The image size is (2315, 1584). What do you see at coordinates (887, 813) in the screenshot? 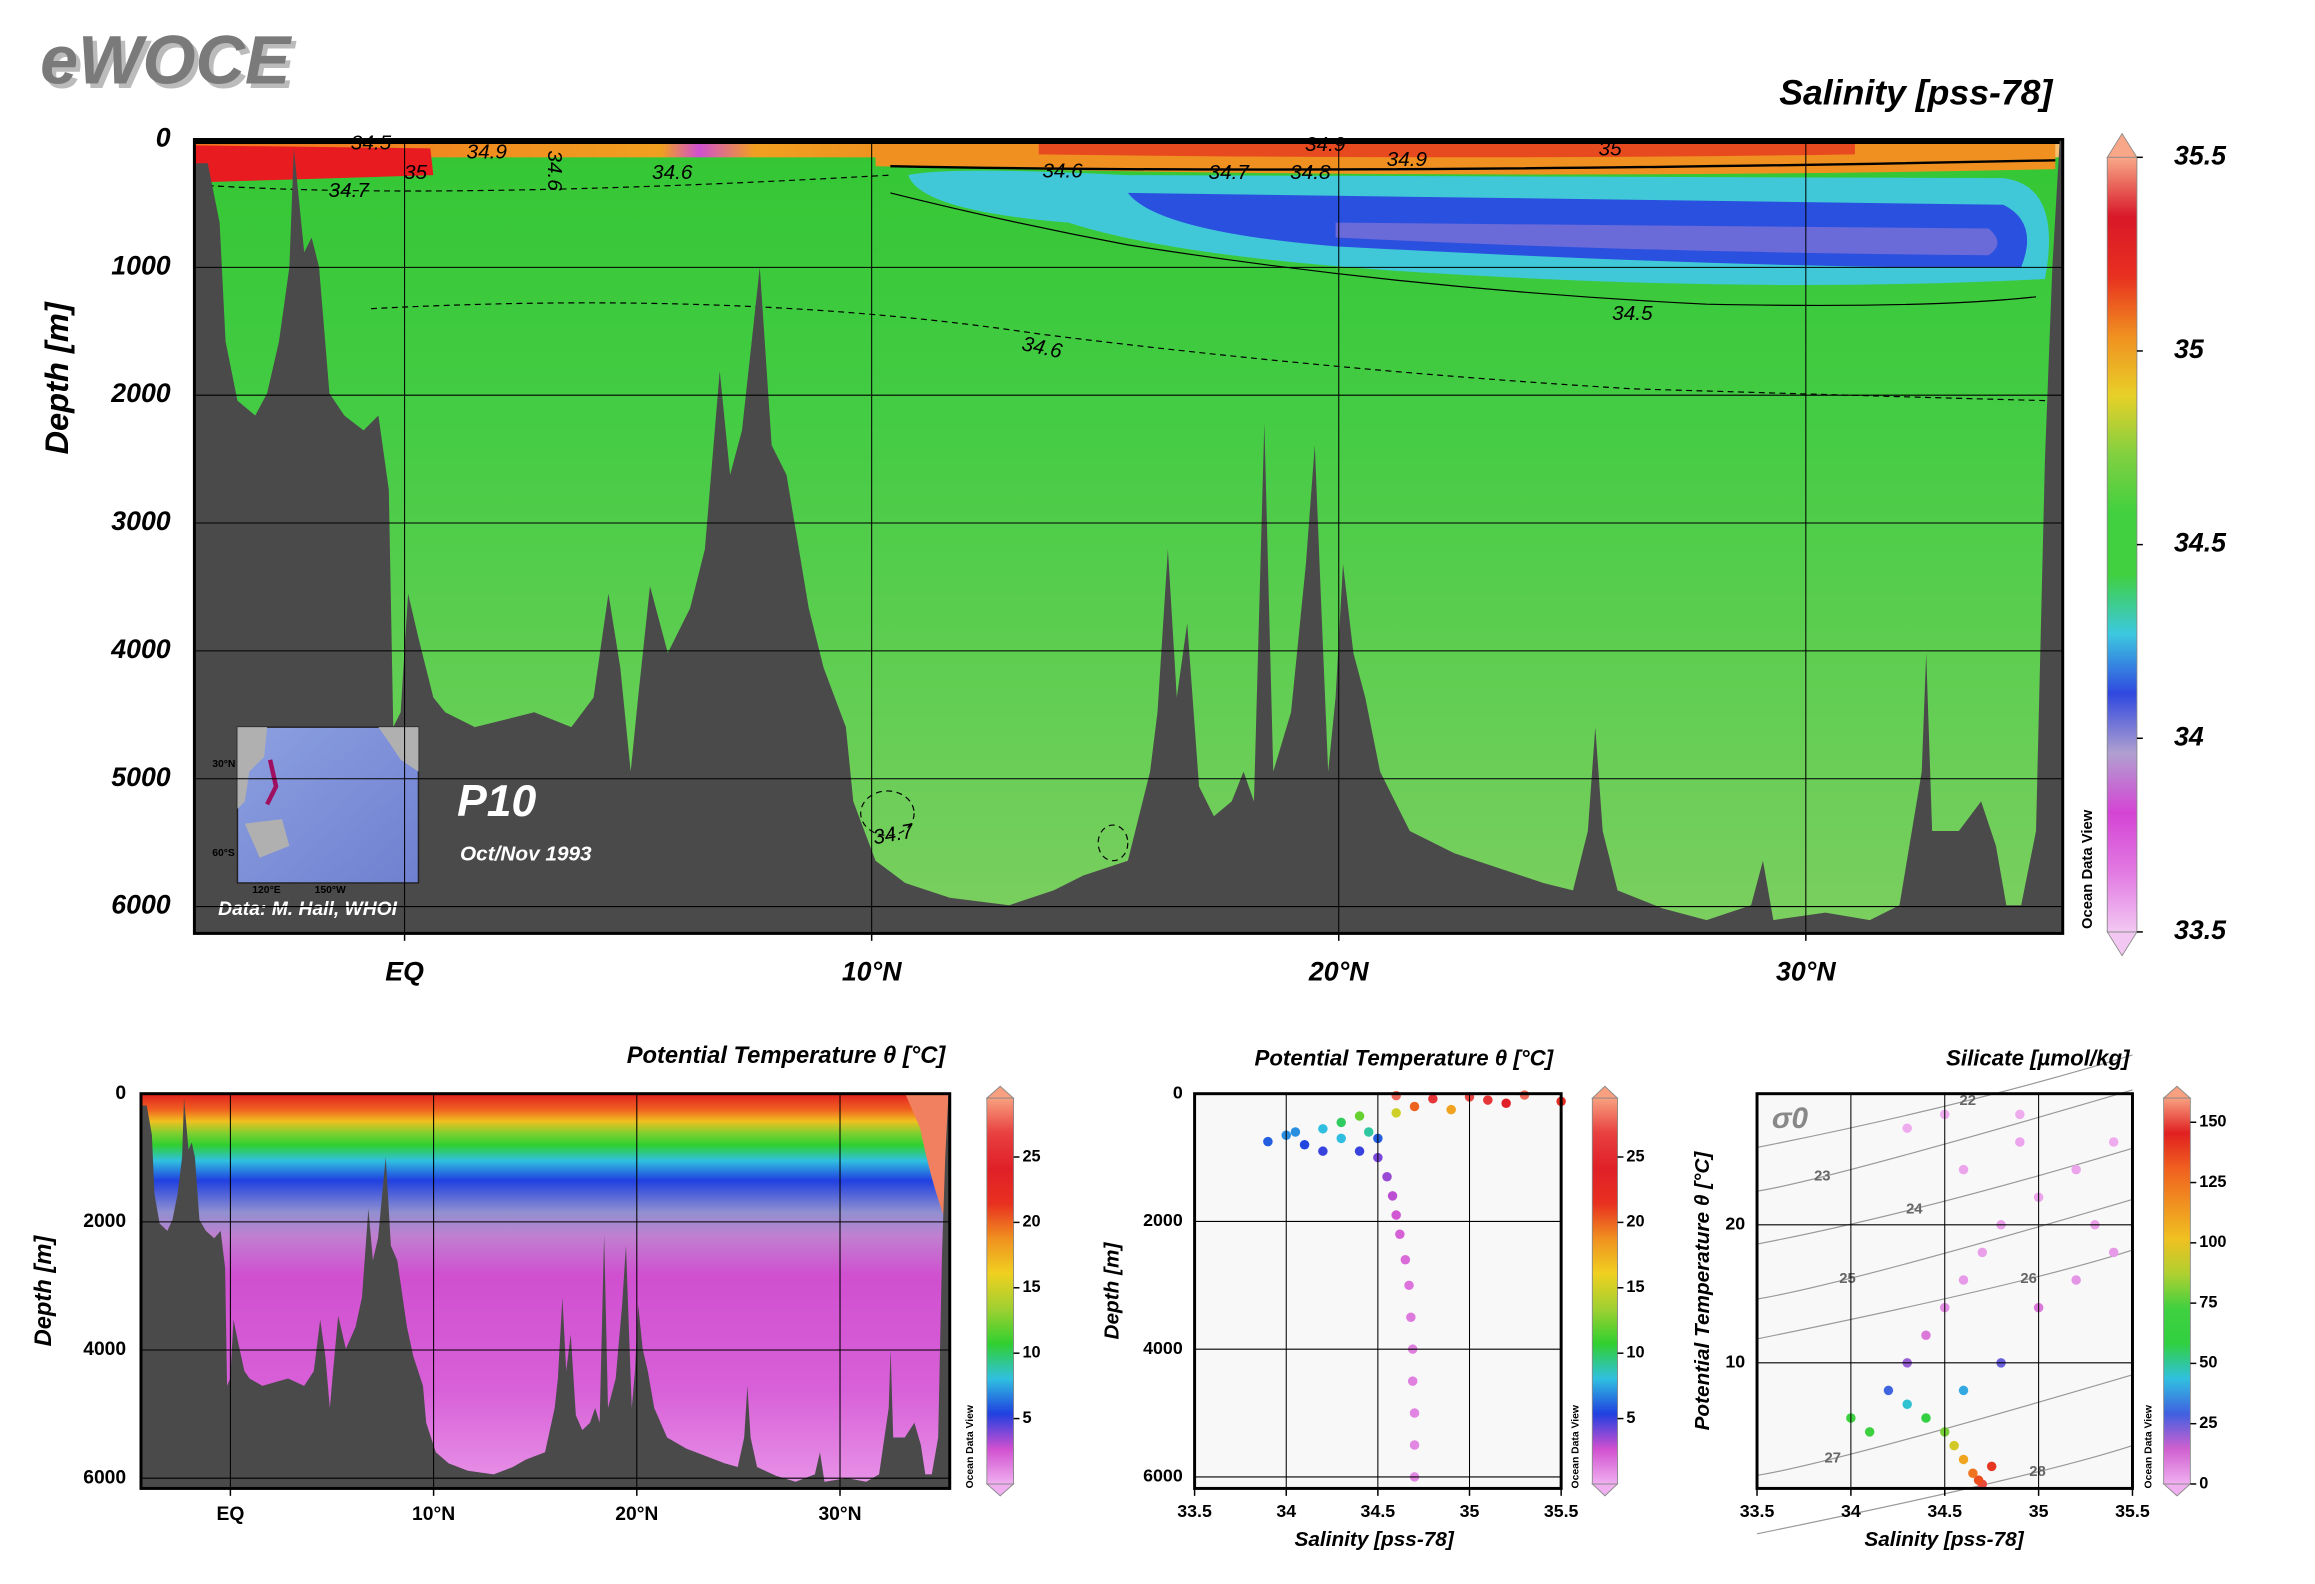
I see `contour-line` at bounding box center [887, 813].